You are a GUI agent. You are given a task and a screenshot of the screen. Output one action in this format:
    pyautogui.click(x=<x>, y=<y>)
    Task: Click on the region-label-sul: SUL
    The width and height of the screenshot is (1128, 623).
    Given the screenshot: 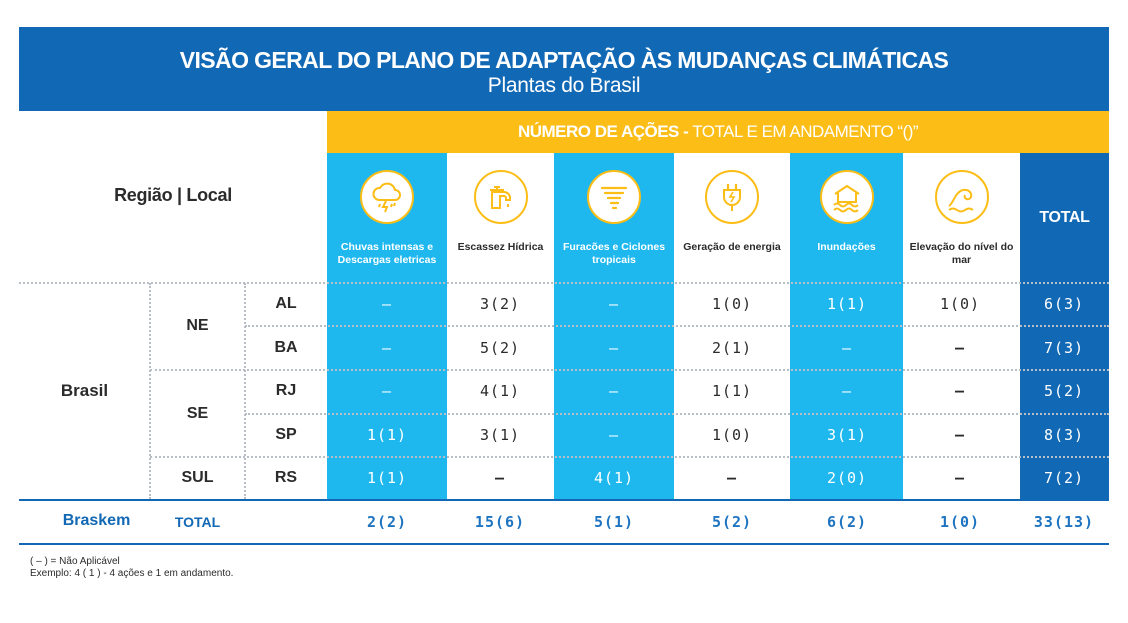 What is the action you would take?
    pyautogui.click(x=197, y=477)
    